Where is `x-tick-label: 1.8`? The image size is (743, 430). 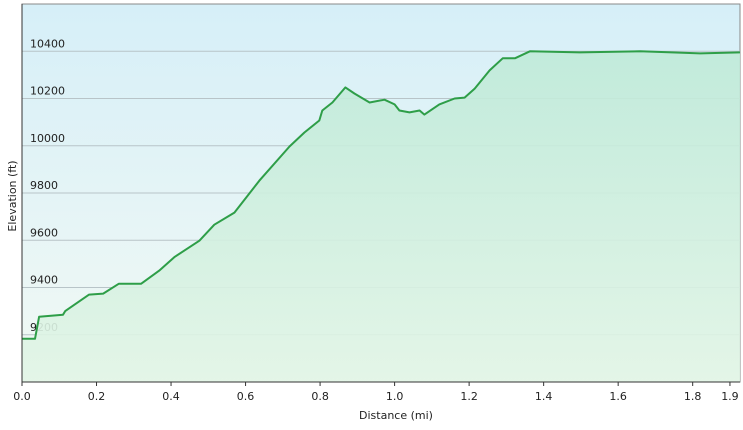
x-tick-label: 1.8 is located at coordinates (693, 396).